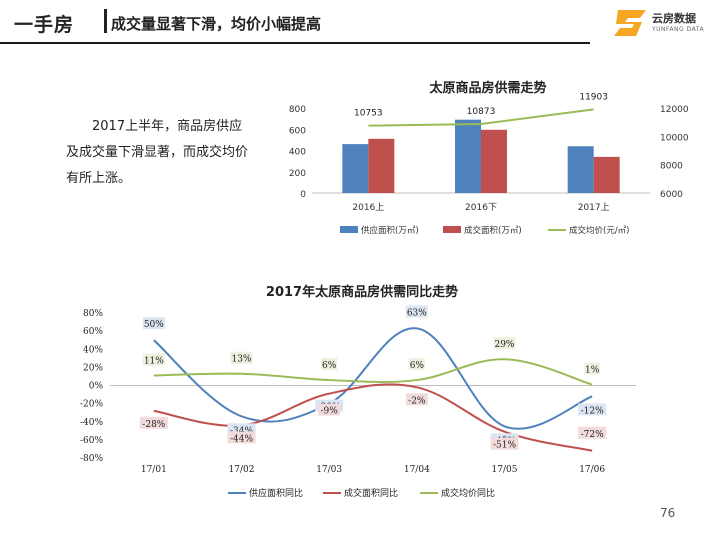  I want to click on logo-subtitle: YUNFANG DATA, so click(678, 29).